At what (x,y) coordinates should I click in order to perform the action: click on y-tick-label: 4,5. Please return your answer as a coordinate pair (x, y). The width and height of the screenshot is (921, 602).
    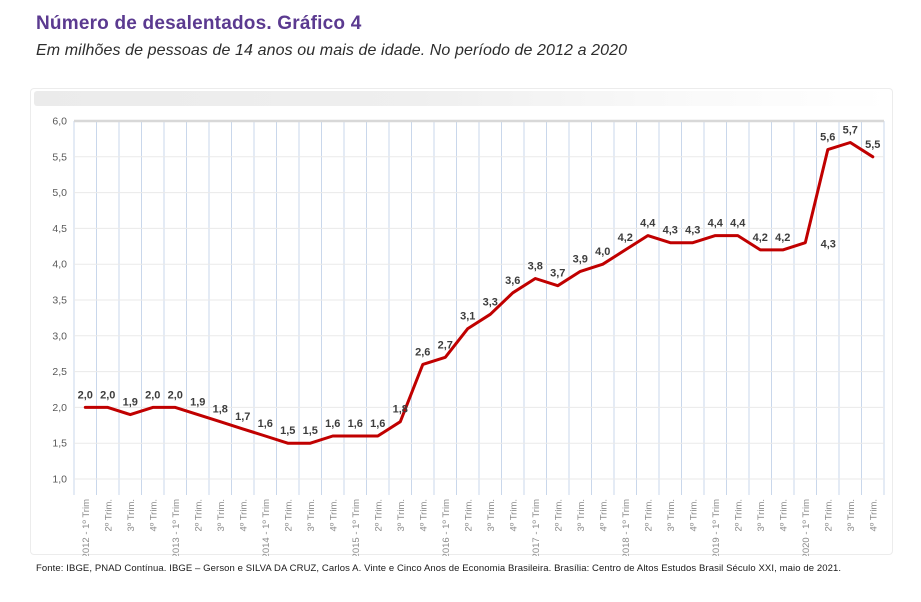
    Looking at the image, I should click on (59, 229).